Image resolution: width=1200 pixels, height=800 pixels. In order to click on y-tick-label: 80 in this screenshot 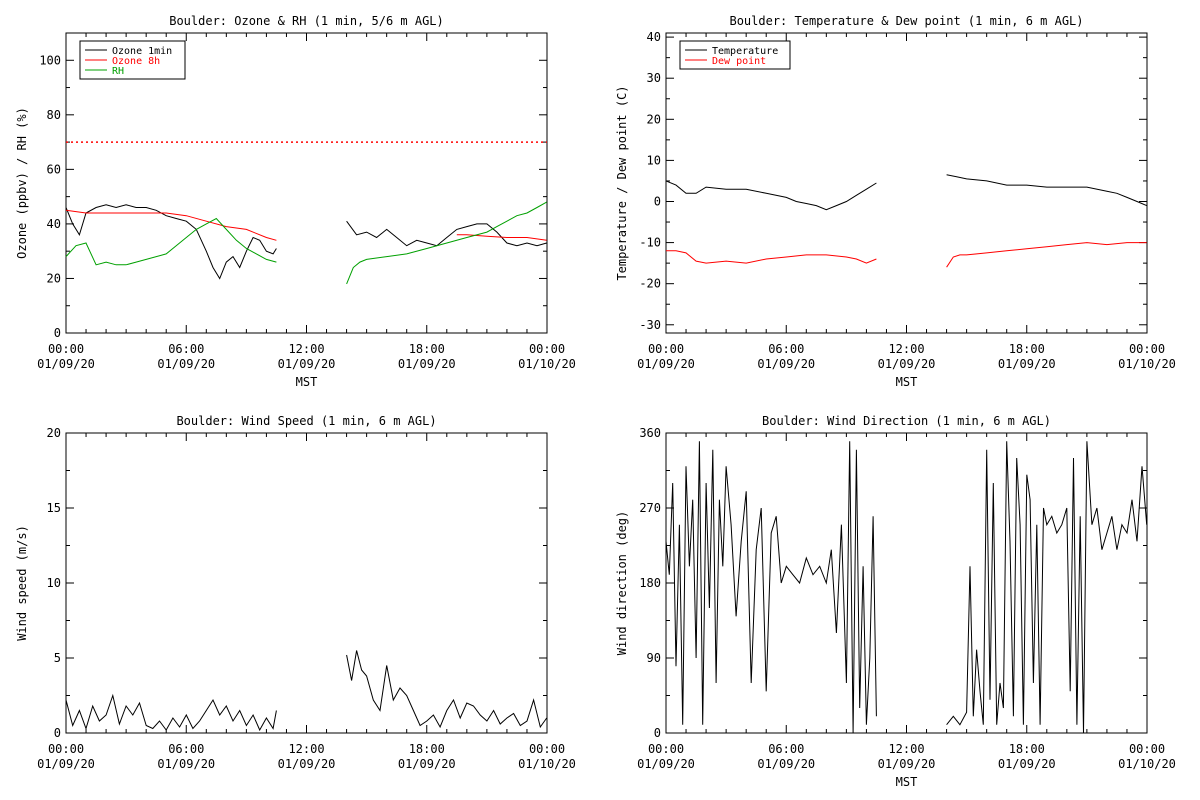, I will do `click(54, 115)`.